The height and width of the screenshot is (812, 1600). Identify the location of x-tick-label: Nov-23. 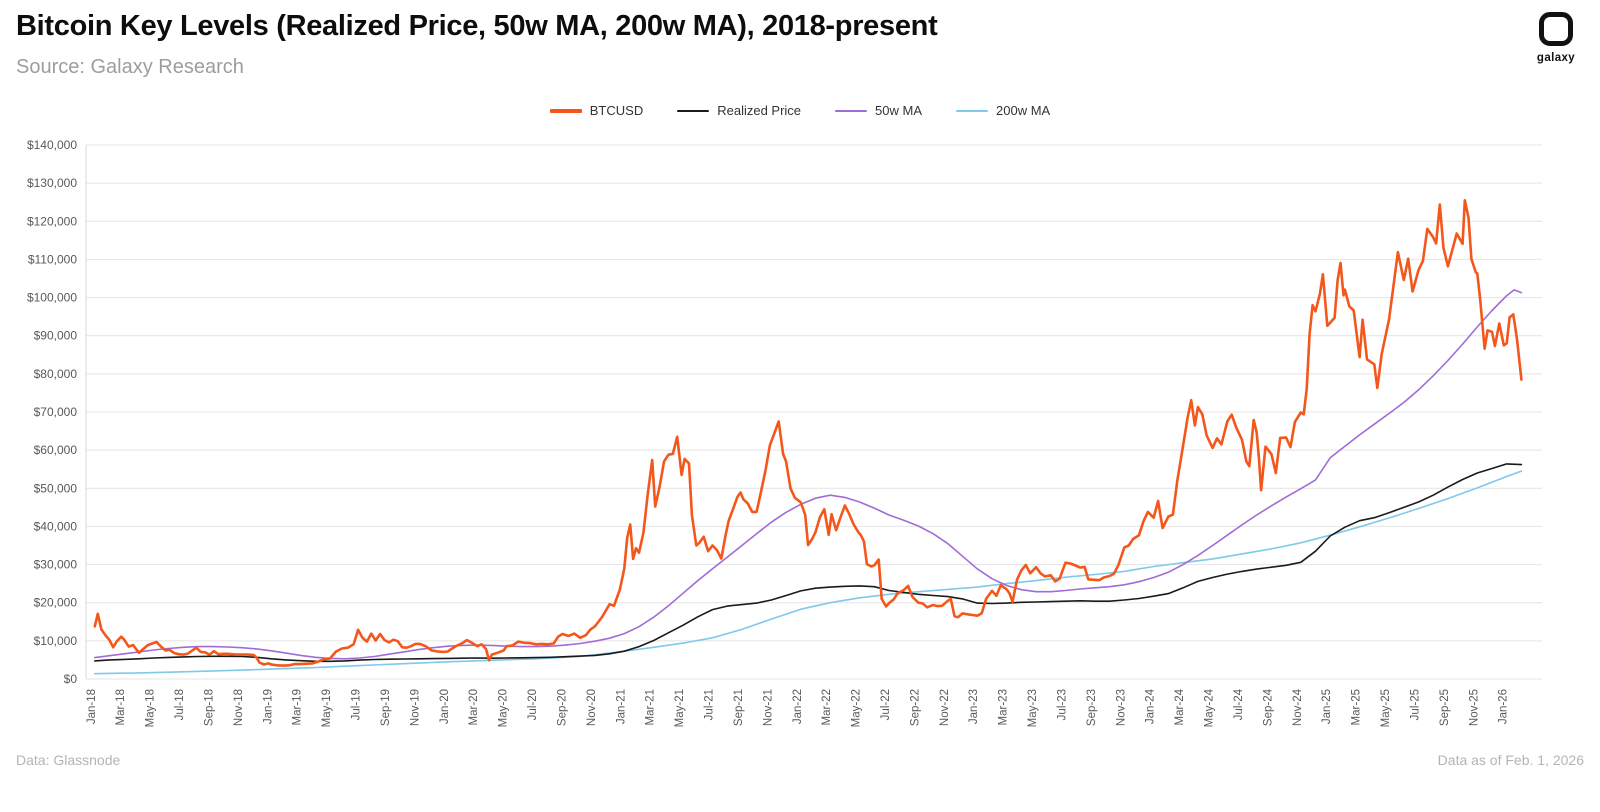
(1121, 707).